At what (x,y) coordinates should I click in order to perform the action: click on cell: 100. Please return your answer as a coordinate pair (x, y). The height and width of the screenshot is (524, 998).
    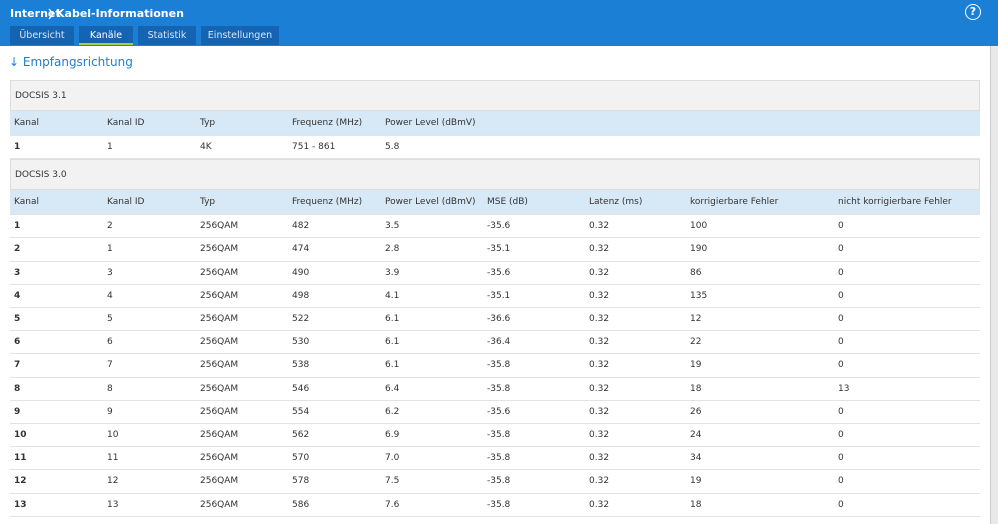
    Looking at the image, I should click on (699, 226).